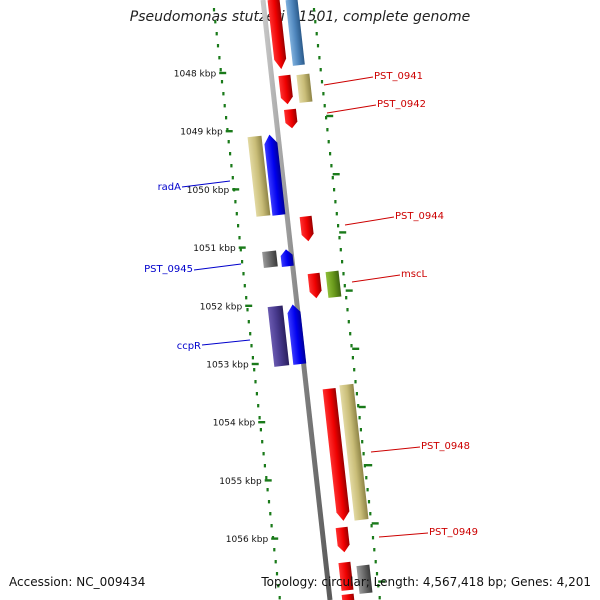  I want to click on gene-feature-khaki, so click(354, 452).